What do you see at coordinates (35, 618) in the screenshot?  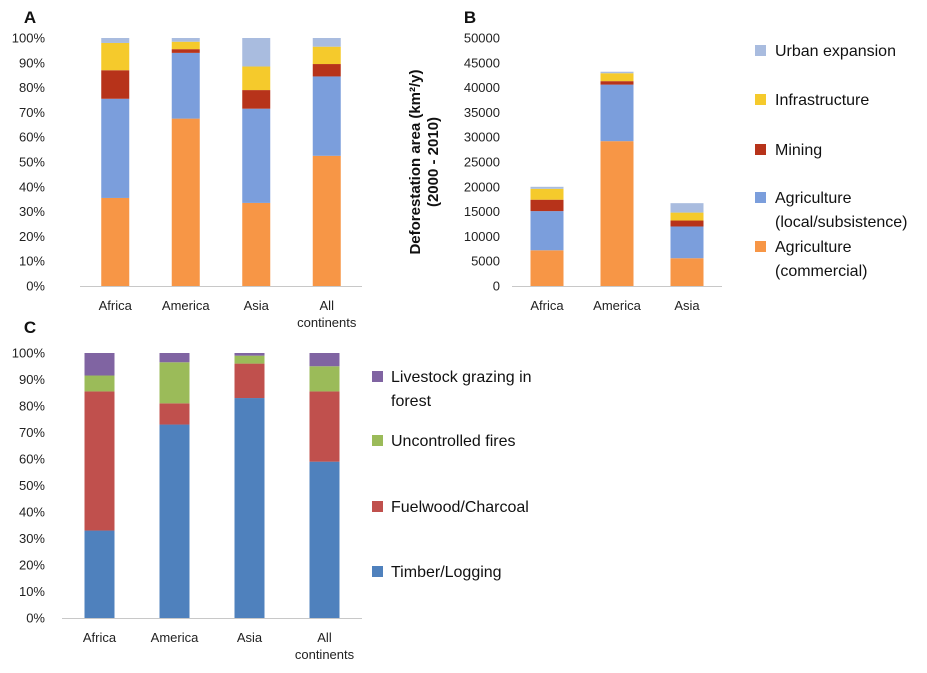 I see `y-tick-label: 0%` at bounding box center [35, 618].